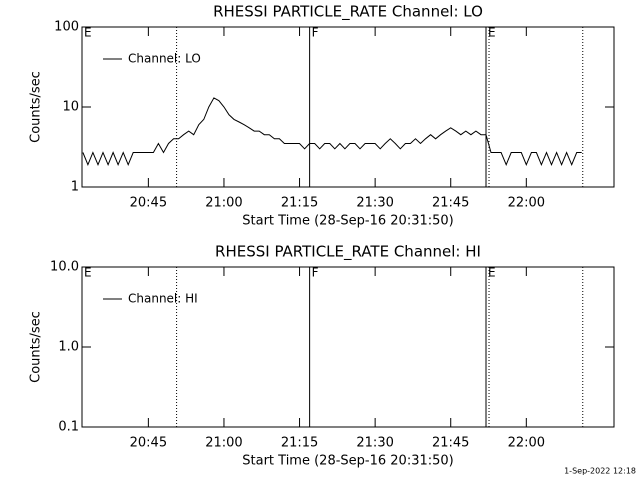  What do you see at coordinates (332, 132) in the screenshot?
I see `data-line` at bounding box center [332, 132].